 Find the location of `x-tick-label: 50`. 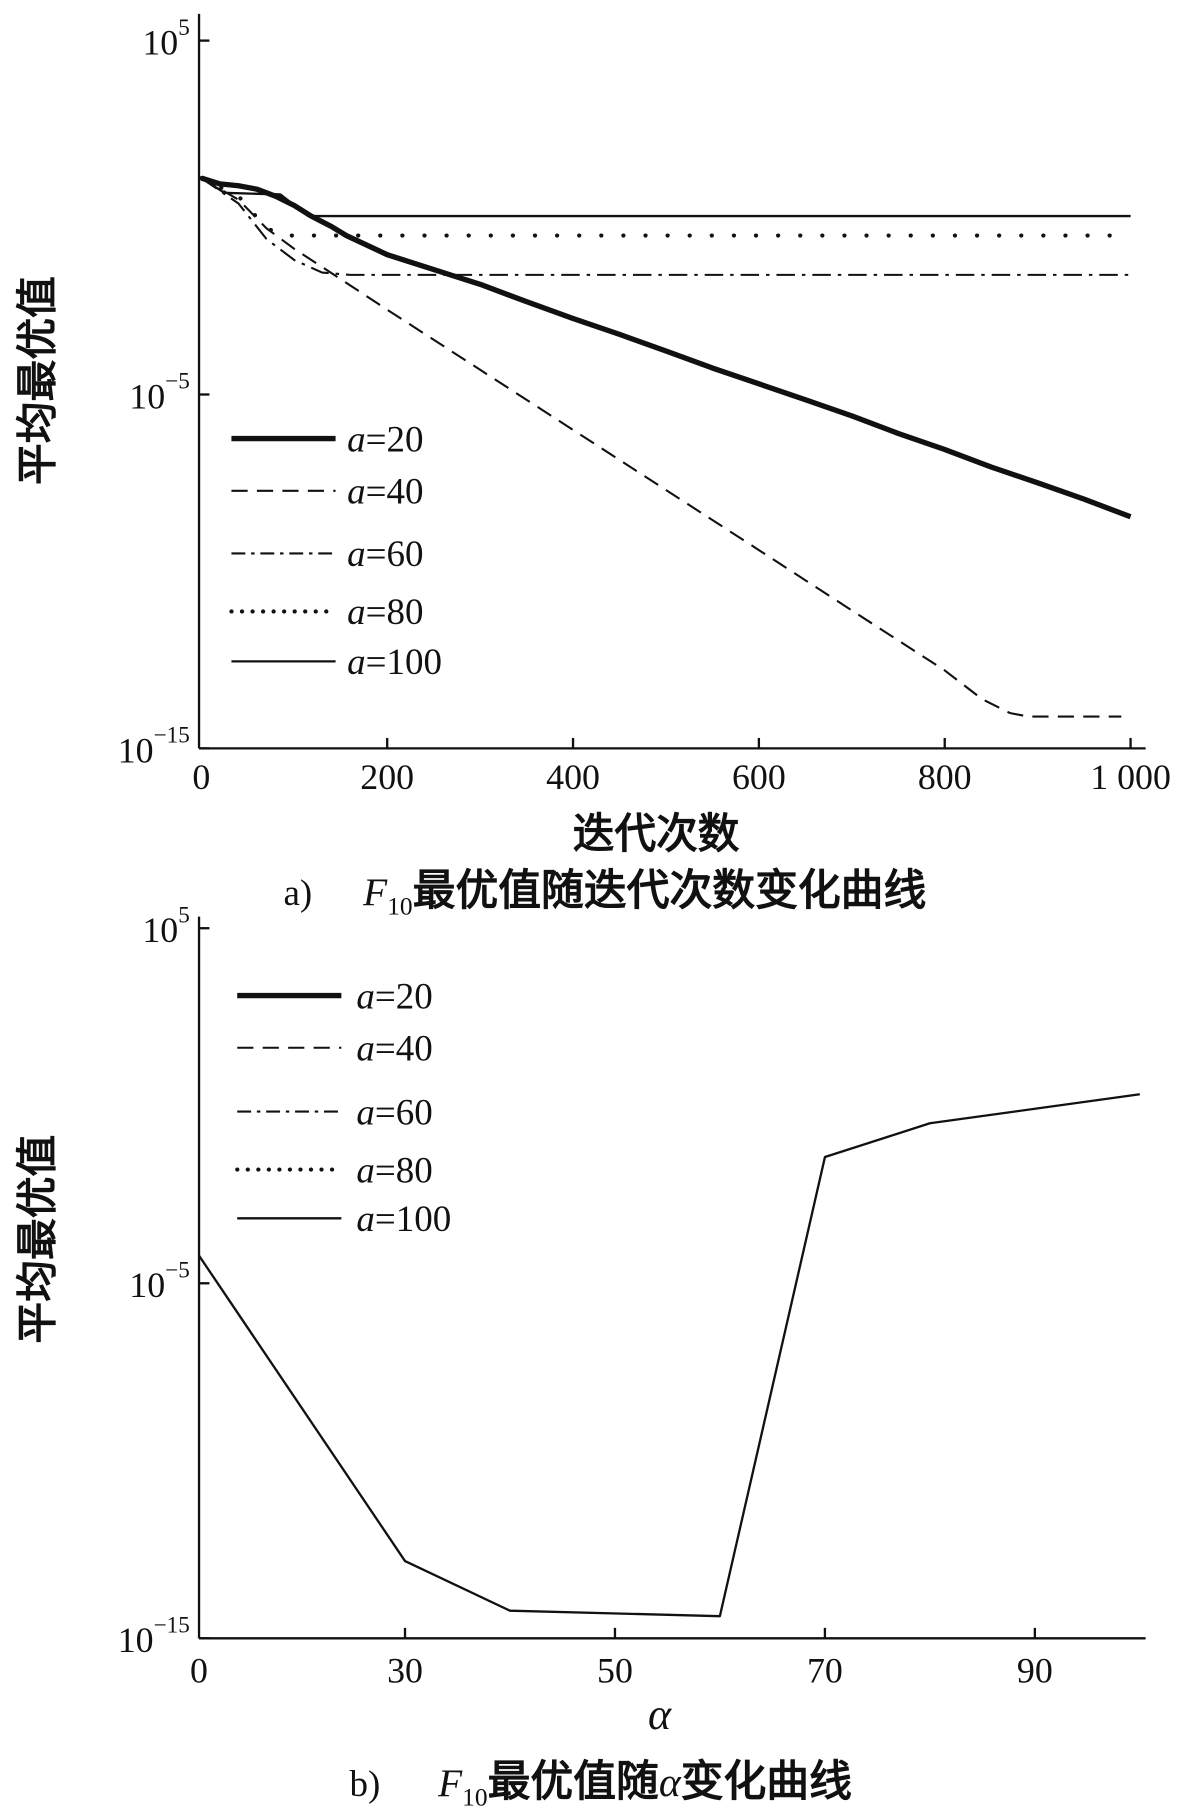

x-tick-label: 50 is located at coordinates (615, 1670).